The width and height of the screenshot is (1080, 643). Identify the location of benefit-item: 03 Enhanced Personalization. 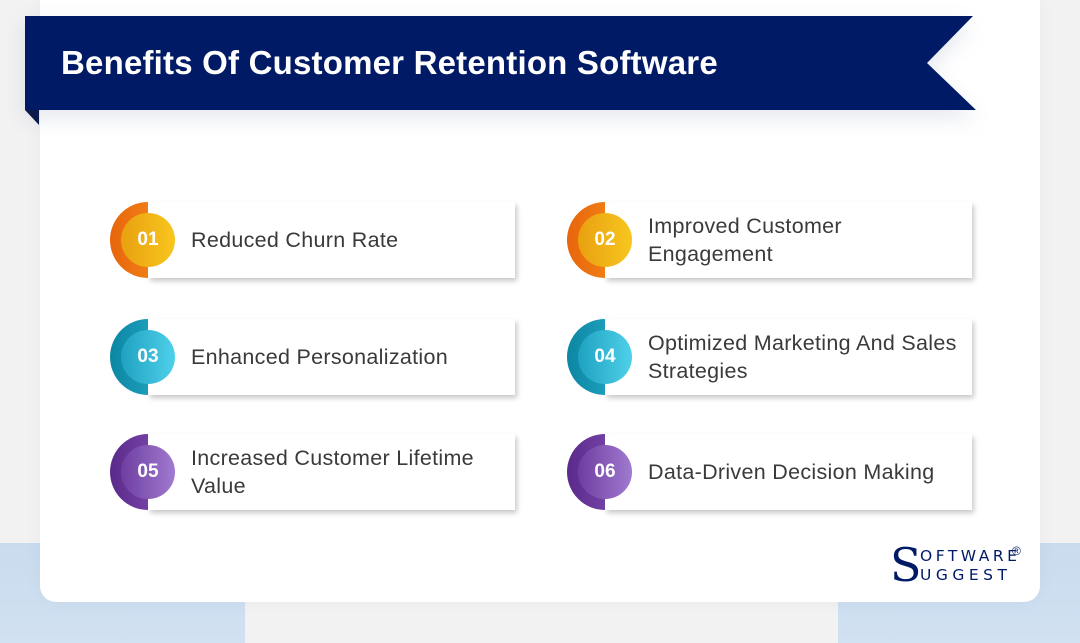
(315, 358).